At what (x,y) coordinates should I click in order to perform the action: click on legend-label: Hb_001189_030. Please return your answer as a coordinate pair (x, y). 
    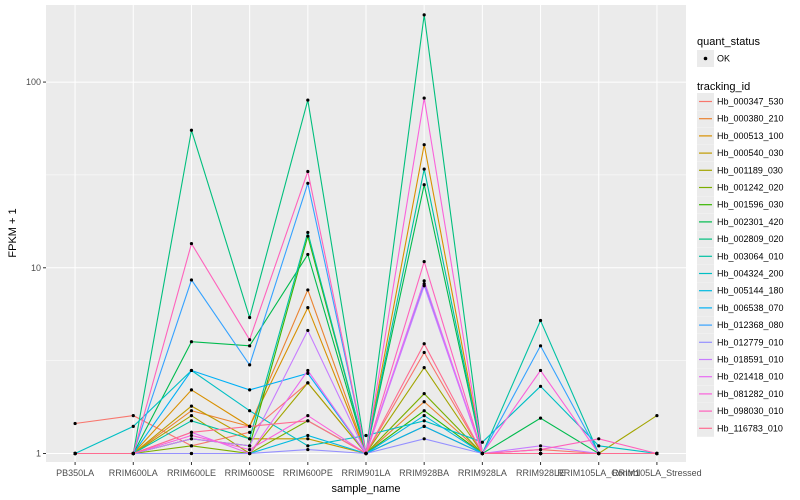
    Looking at the image, I should click on (750, 170).